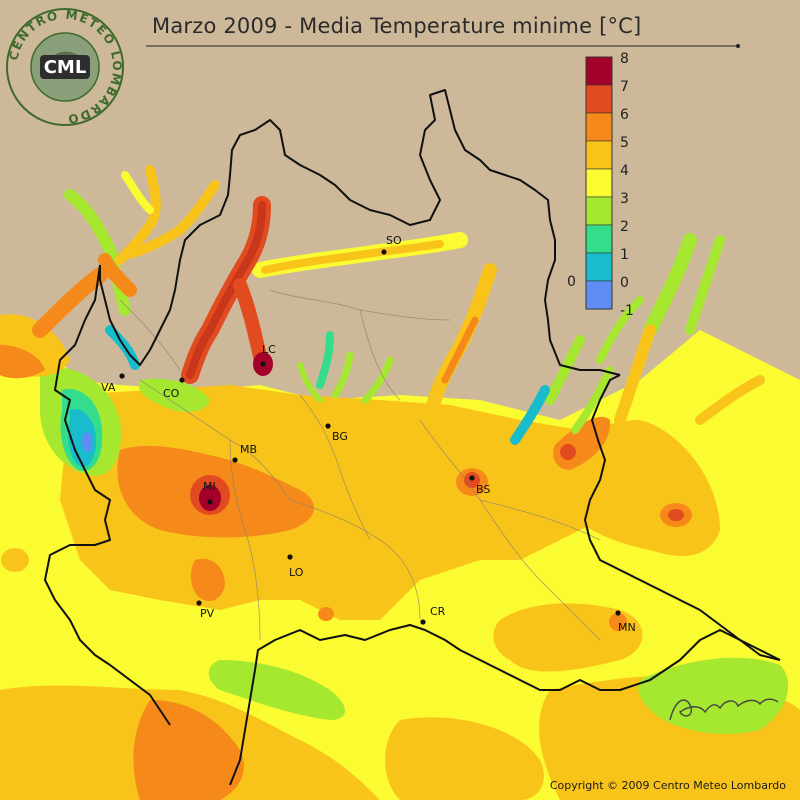  Describe the element at coordinates (423, 622) in the screenshot. I see `city-dot-cr` at that location.